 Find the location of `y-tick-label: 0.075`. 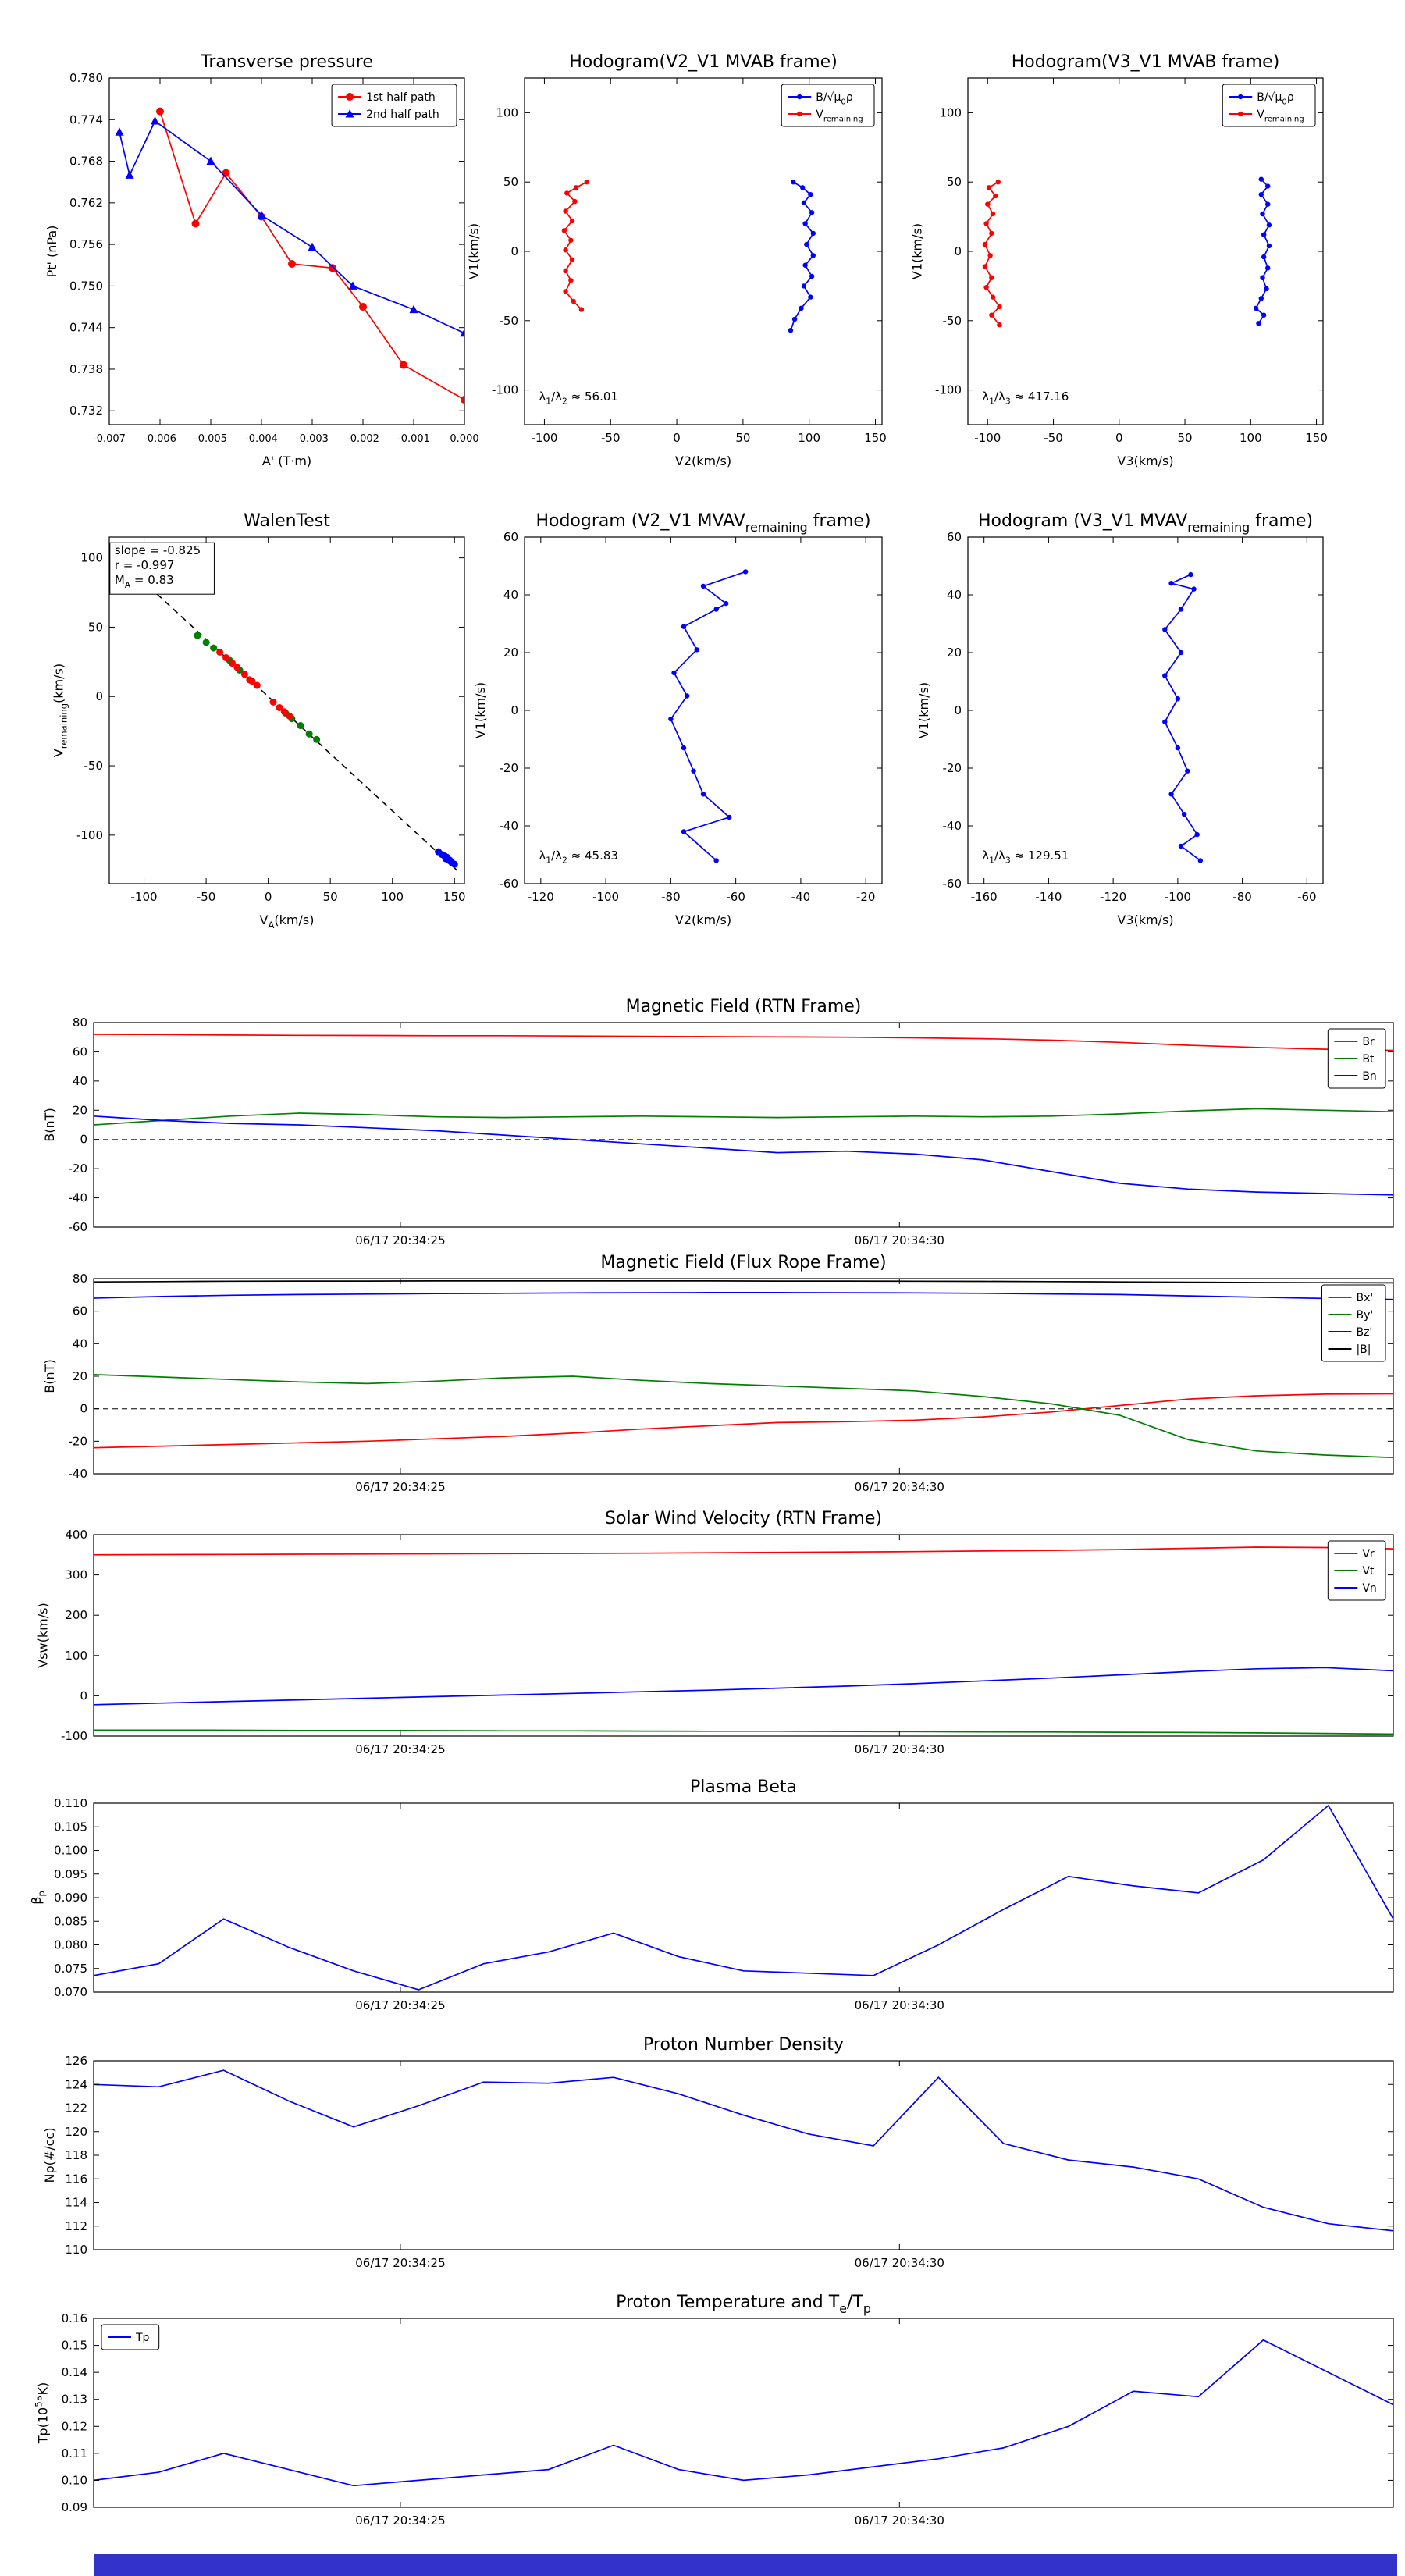

y-tick-label: 0.075 is located at coordinates (71, 1969).